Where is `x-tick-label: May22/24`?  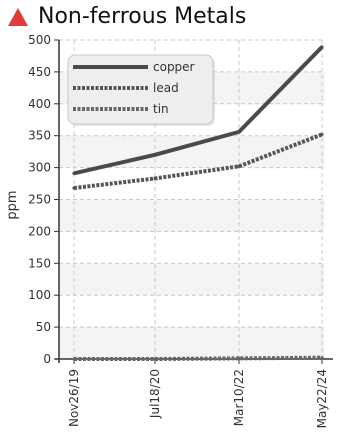
x-tick-label: May22/24 is located at coordinates (322, 398).